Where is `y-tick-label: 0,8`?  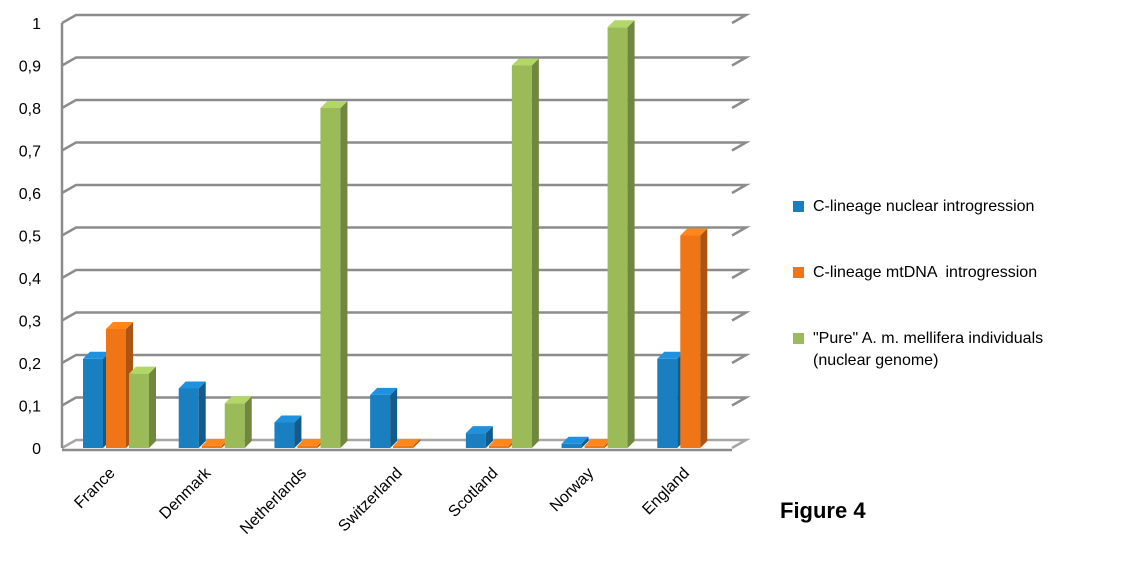 y-tick-label: 0,8 is located at coordinates (30, 109).